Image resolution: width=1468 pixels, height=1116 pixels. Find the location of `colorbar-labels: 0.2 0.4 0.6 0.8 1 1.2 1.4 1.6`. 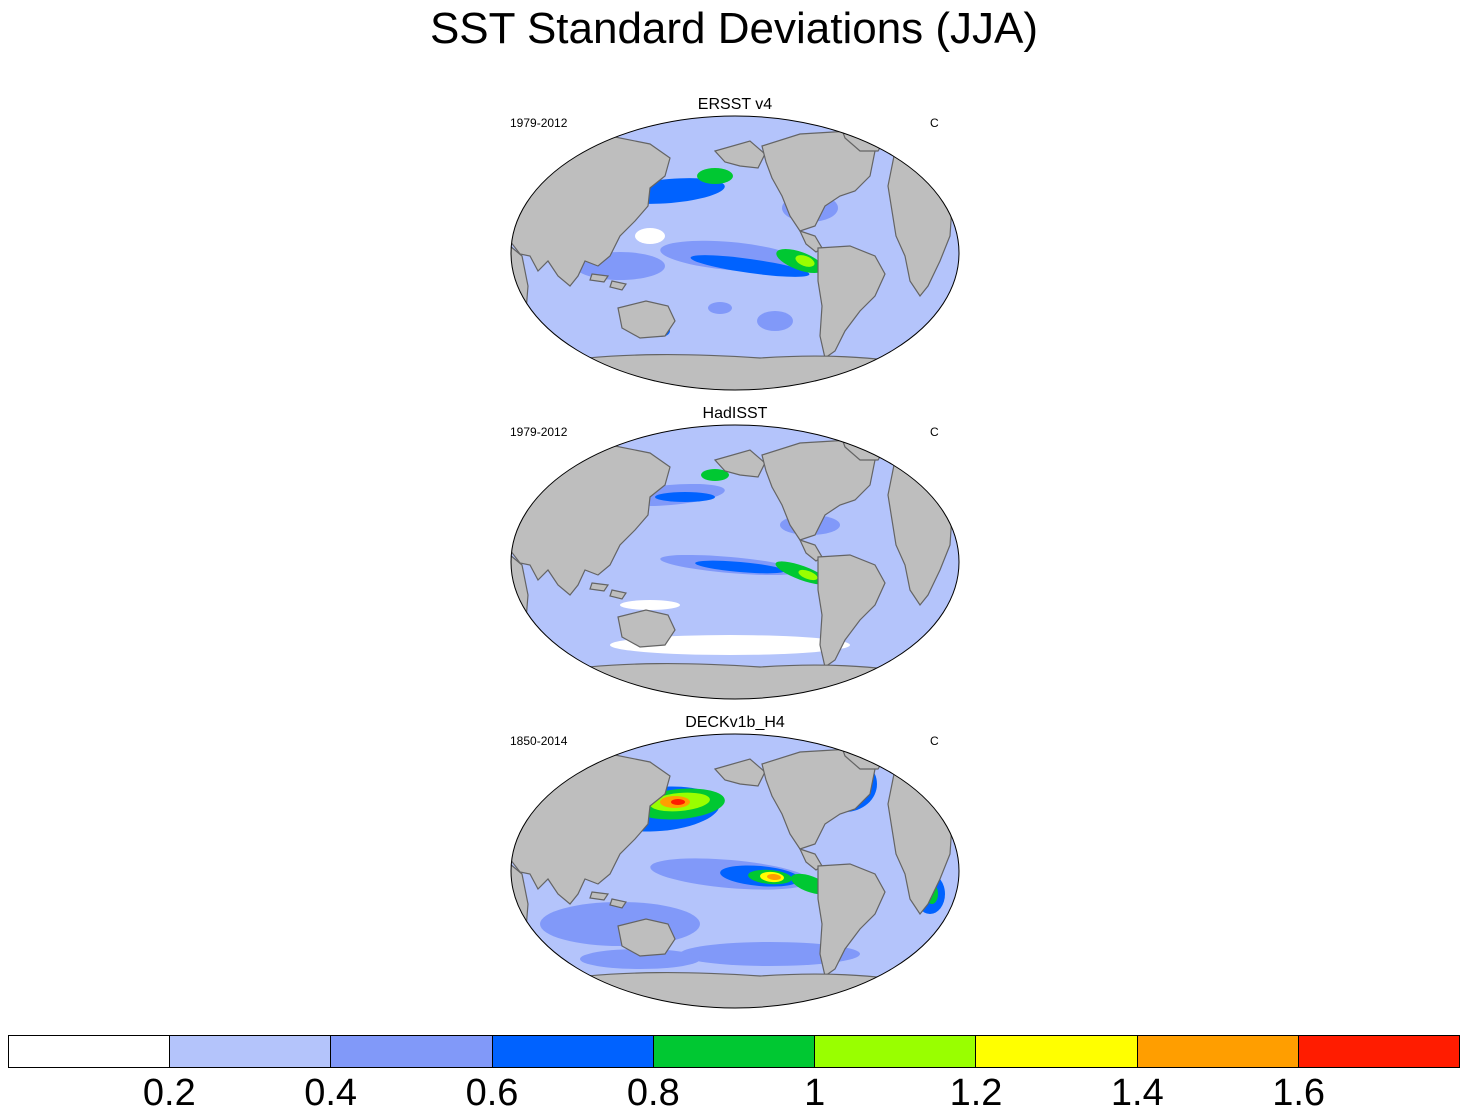

colorbar-labels: 0.2 0.4 0.6 0.8 1 1.2 1.4 1.6 is located at coordinates (734, 1094).